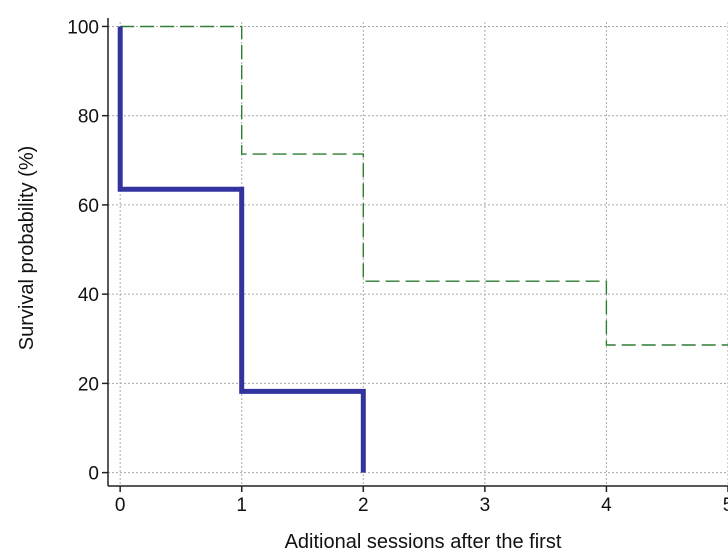  What do you see at coordinates (606, 505) in the screenshot?
I see `x-tick-label-4: 4` at bounding box center [606, 505].